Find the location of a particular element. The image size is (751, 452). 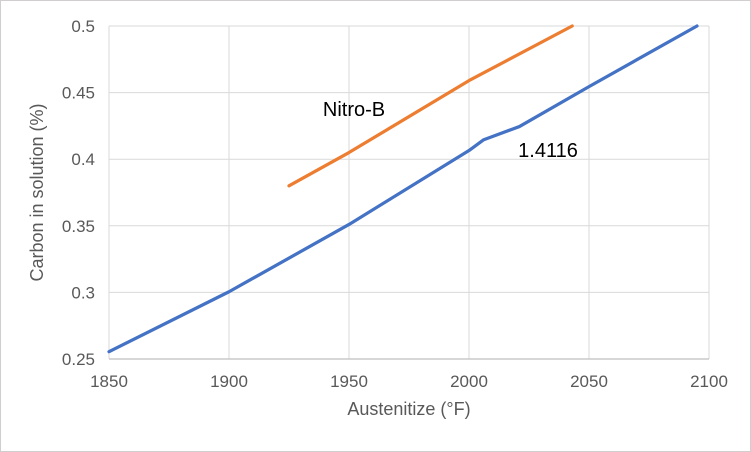

y-tick-label: 0.35 is located at coordinates (78, 226).